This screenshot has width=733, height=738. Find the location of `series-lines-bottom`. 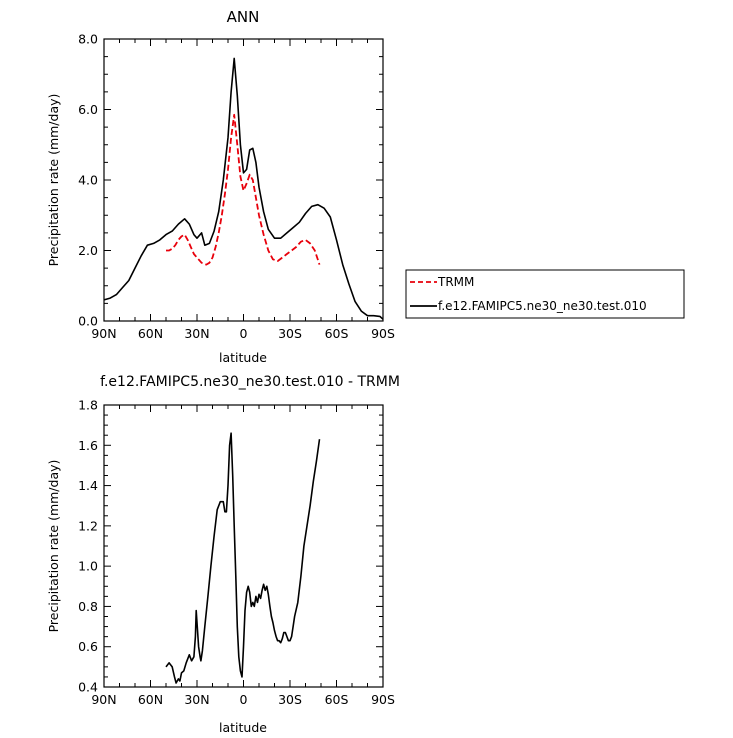

series-lines-bottom is located at coordinates (243, 558).